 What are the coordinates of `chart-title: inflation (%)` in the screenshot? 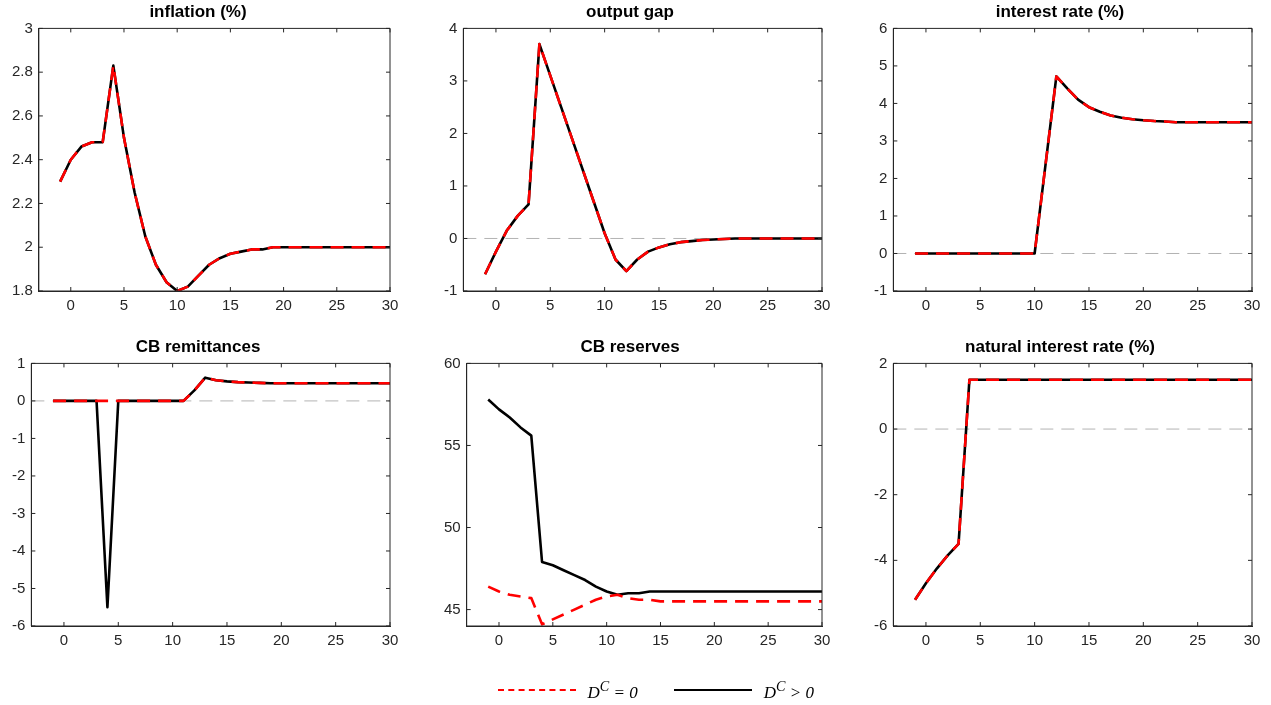 It's located at (198, 11).